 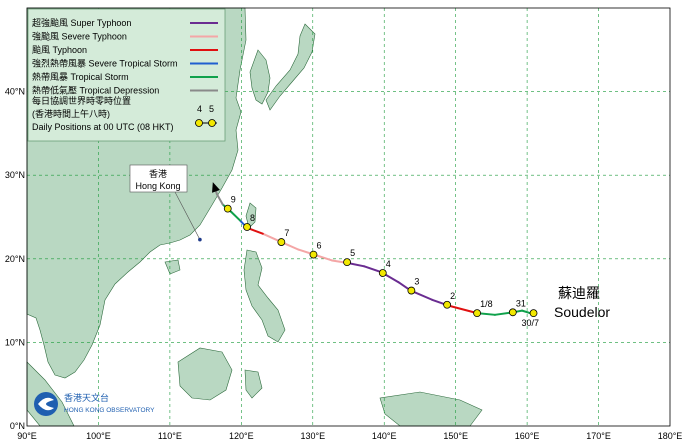 What do you see at coordinates (264, 296) in the screenshot?
I see `philippines` at bounding box center [264, 296].